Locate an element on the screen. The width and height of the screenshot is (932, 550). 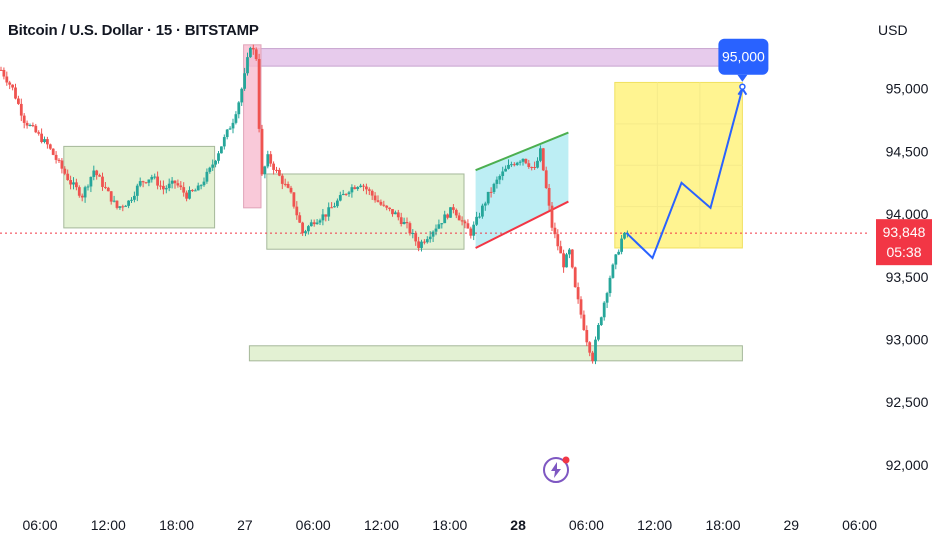
current-price-tag is located at coordinates (904, 242).